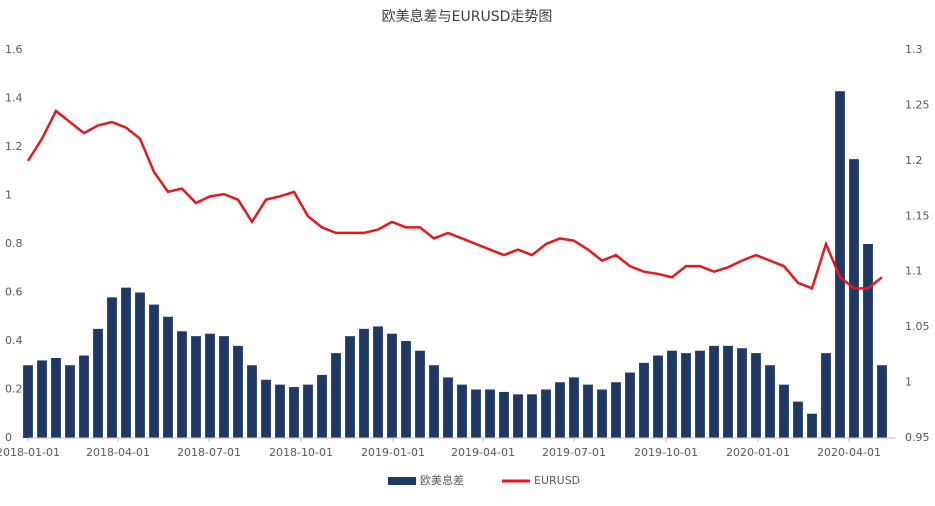  I want to click on y2-tick-label: 1.1, so click(914, 271).